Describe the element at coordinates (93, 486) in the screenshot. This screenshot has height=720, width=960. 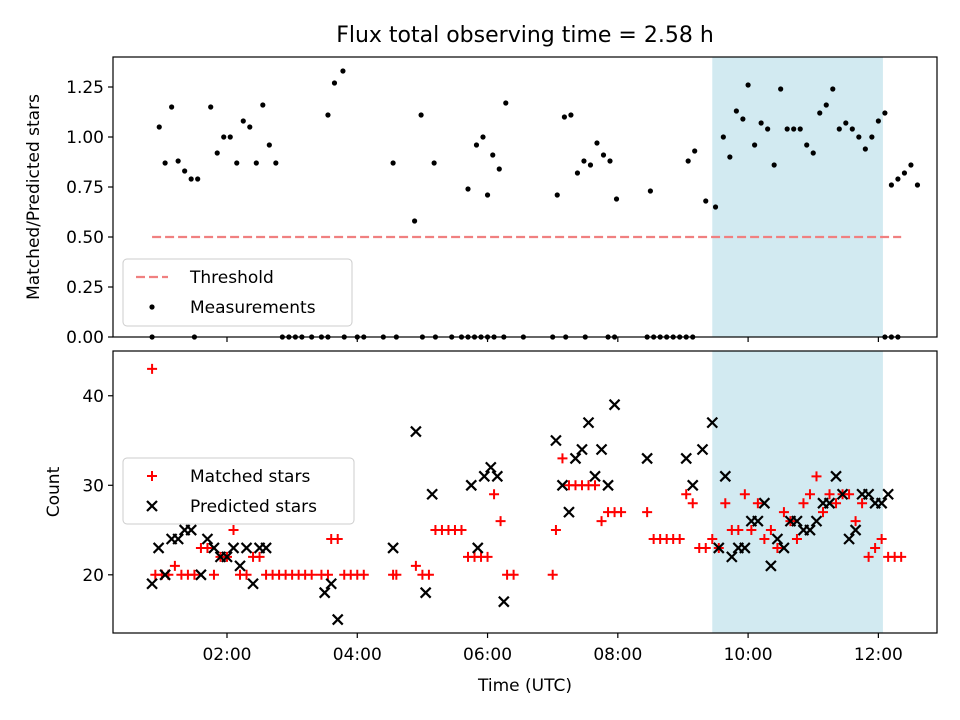
I see `y-tick-label: 30` at that location.